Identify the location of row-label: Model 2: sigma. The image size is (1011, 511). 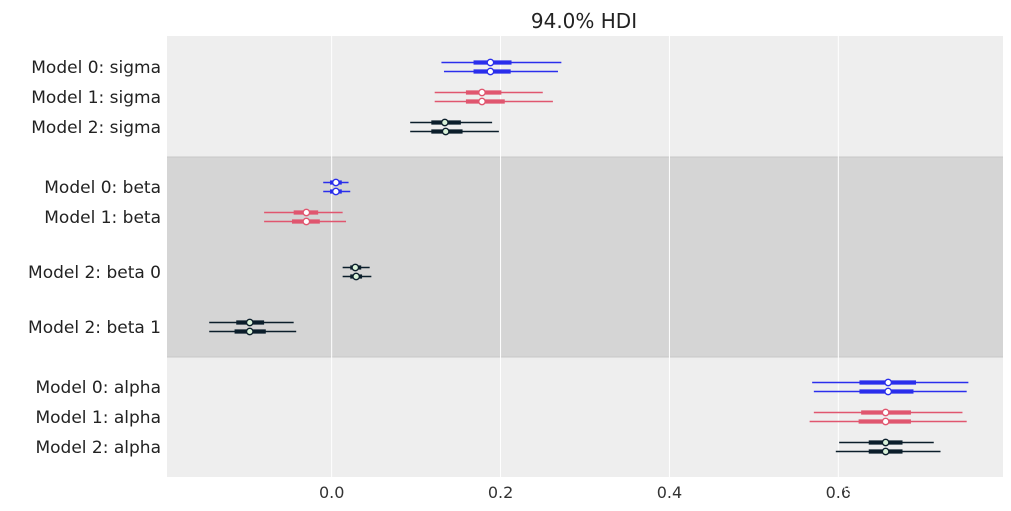
(96, 128).